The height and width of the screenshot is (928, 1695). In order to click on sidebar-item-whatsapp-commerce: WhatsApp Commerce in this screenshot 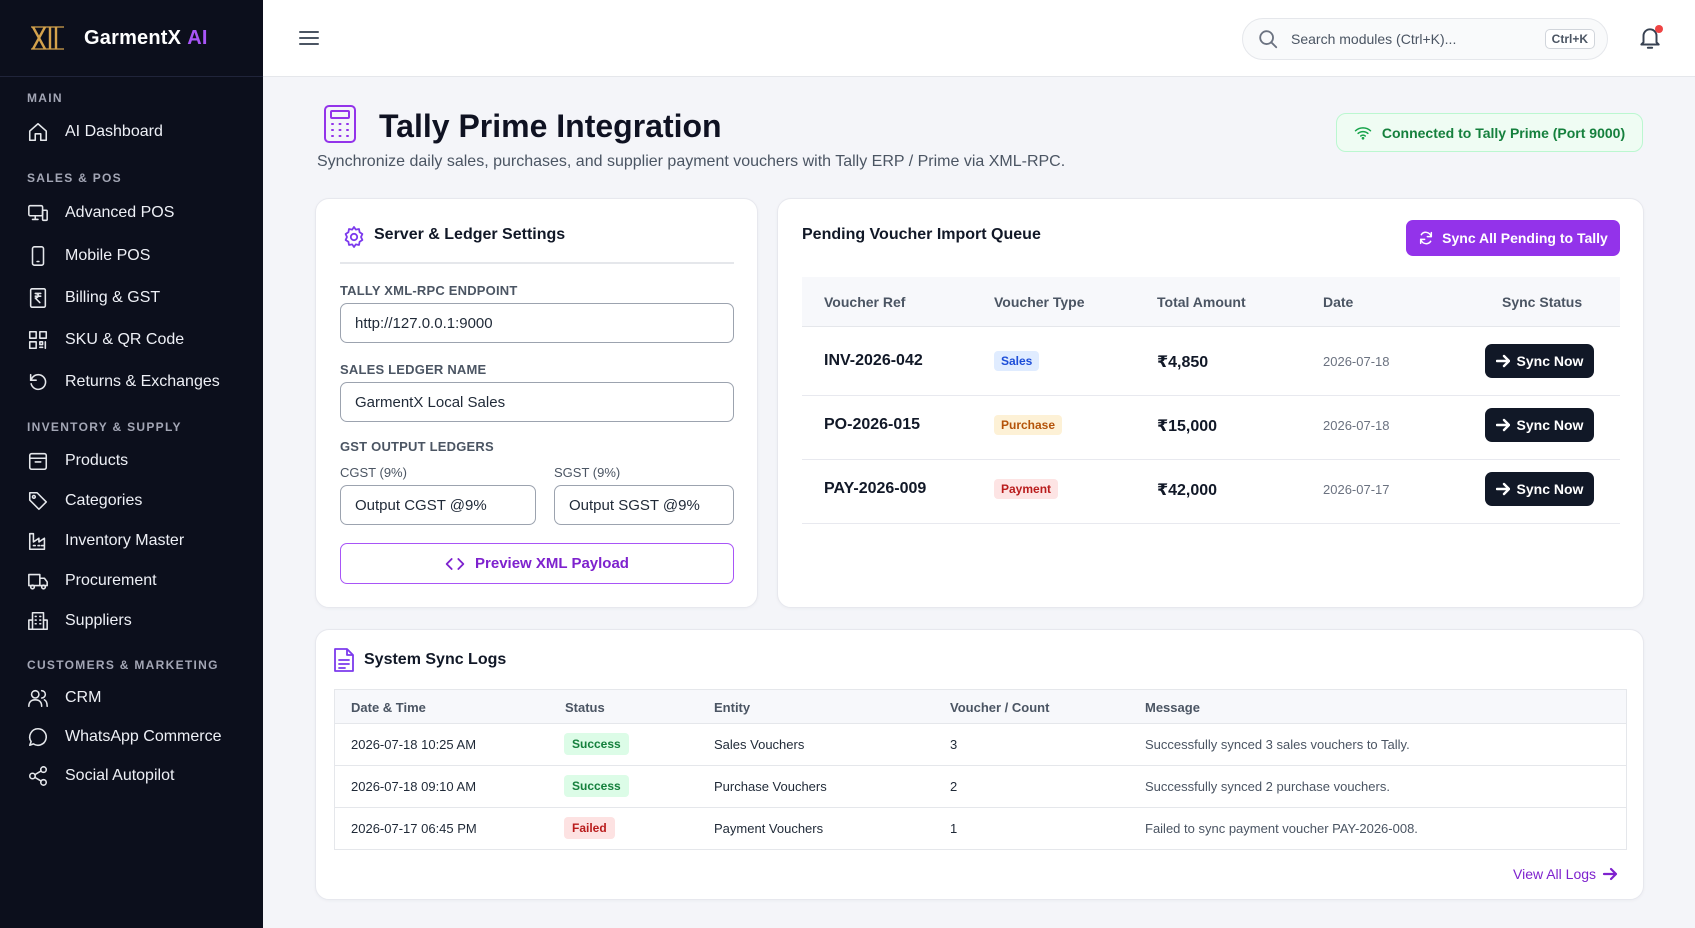, I will do `click(124, 737)`.